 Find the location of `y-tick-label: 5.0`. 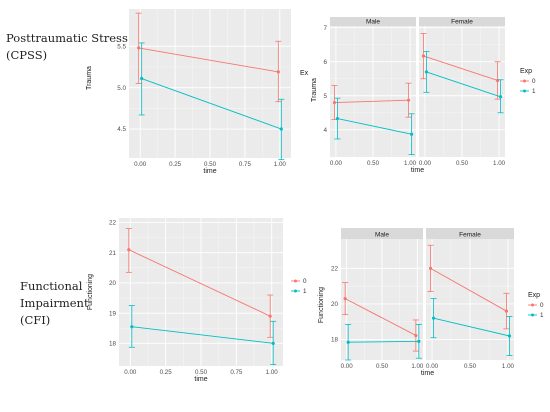

y-tick-label: 5.0 is located at coordinates (121, 88).